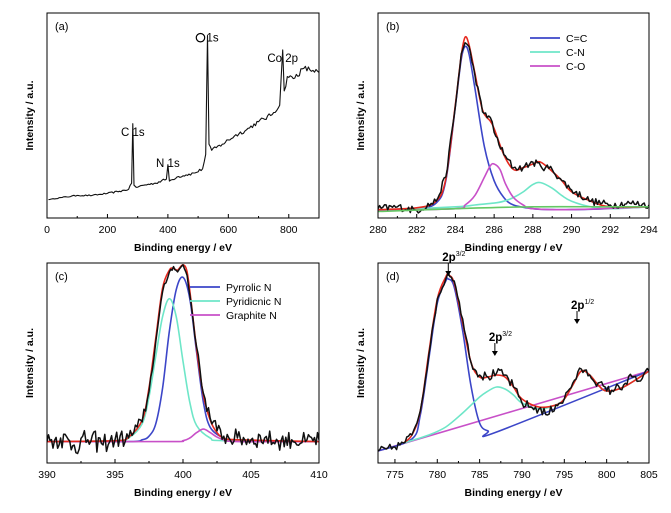  What do you see at coordinates (183, 370) in the screenshot?
I see `series-line-pyridicnic-n` at bounding box center [183, 370].